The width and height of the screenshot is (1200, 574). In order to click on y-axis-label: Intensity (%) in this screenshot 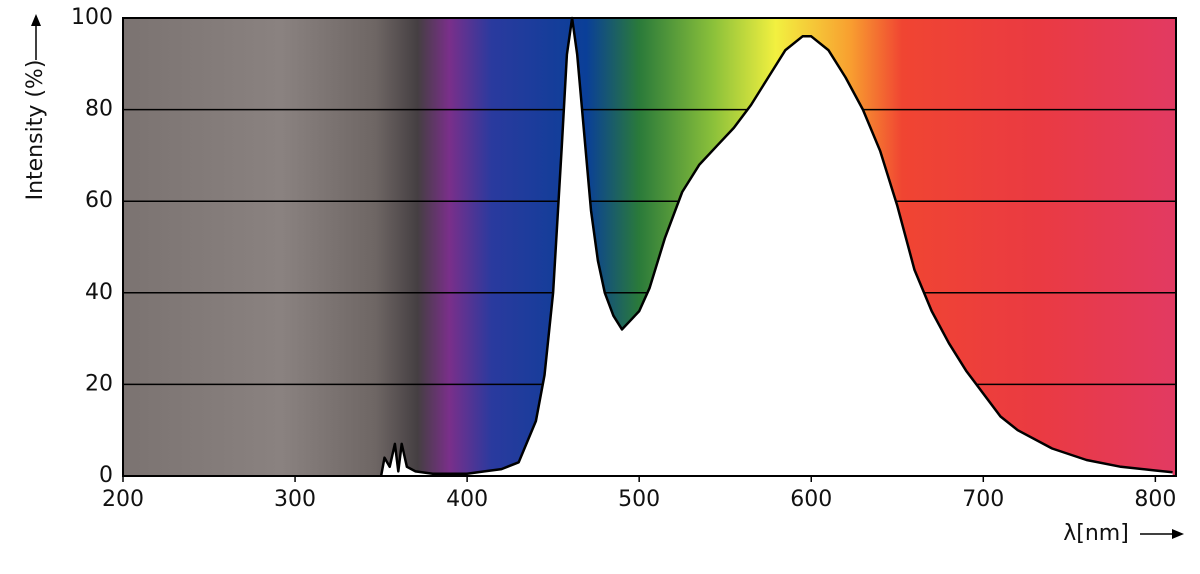, I will do `click(35, 130)`.